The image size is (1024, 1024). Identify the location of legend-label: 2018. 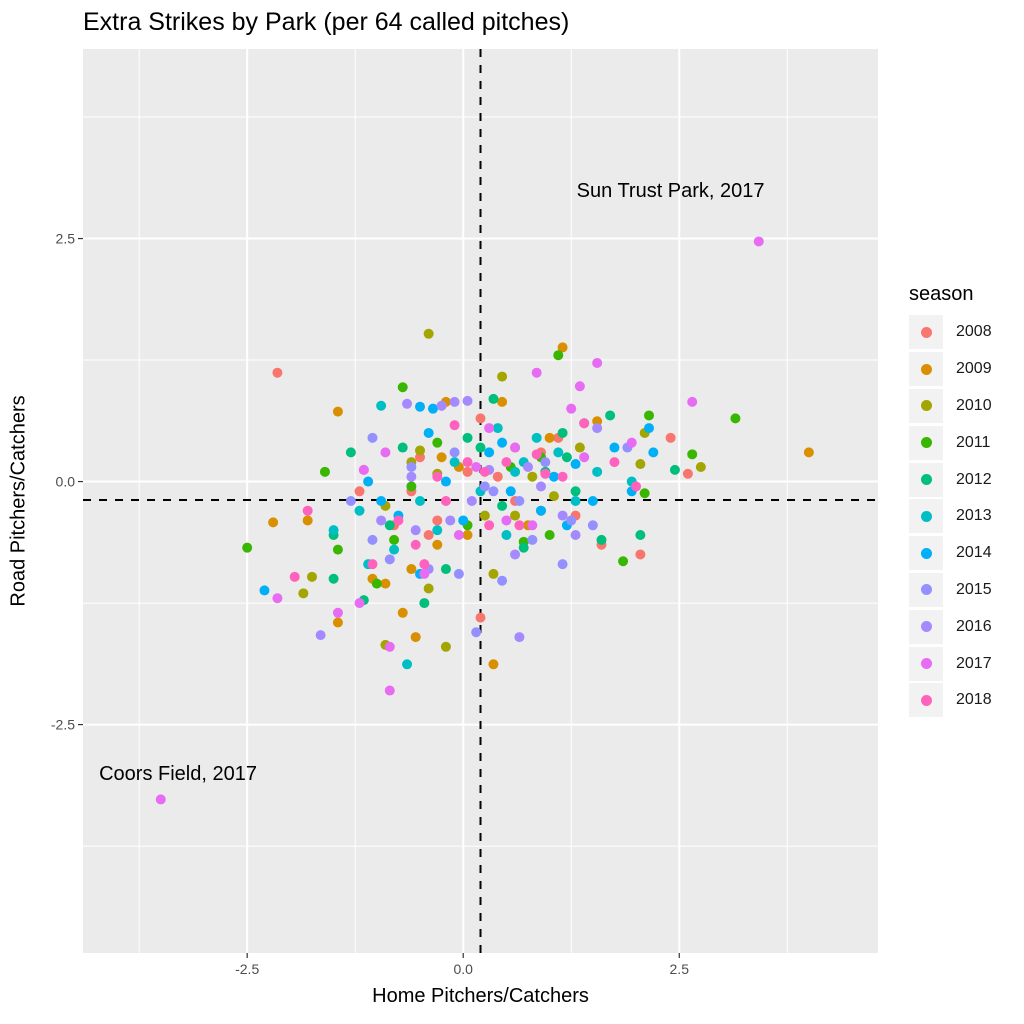
(974, 700).